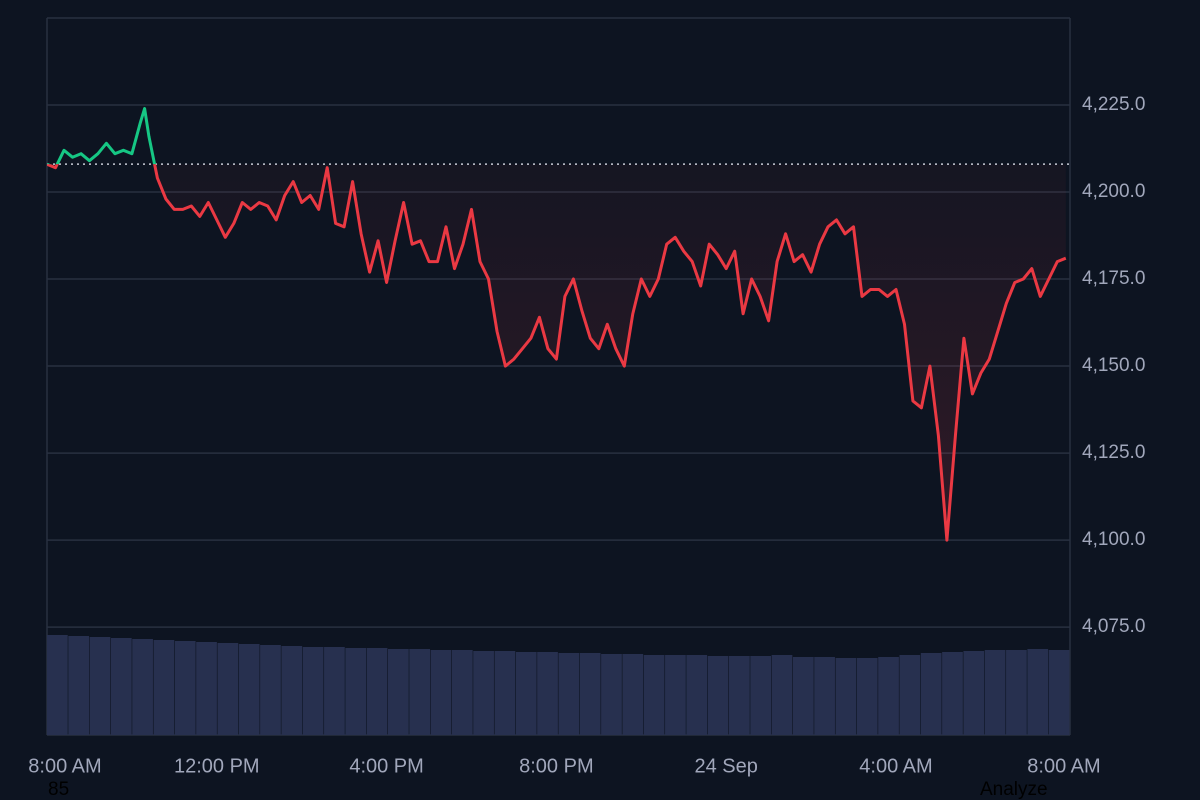  Describe the element at coordinates (1113, 191) in the screenshot. I see `y-tick-label: 4,200.0` at that location.